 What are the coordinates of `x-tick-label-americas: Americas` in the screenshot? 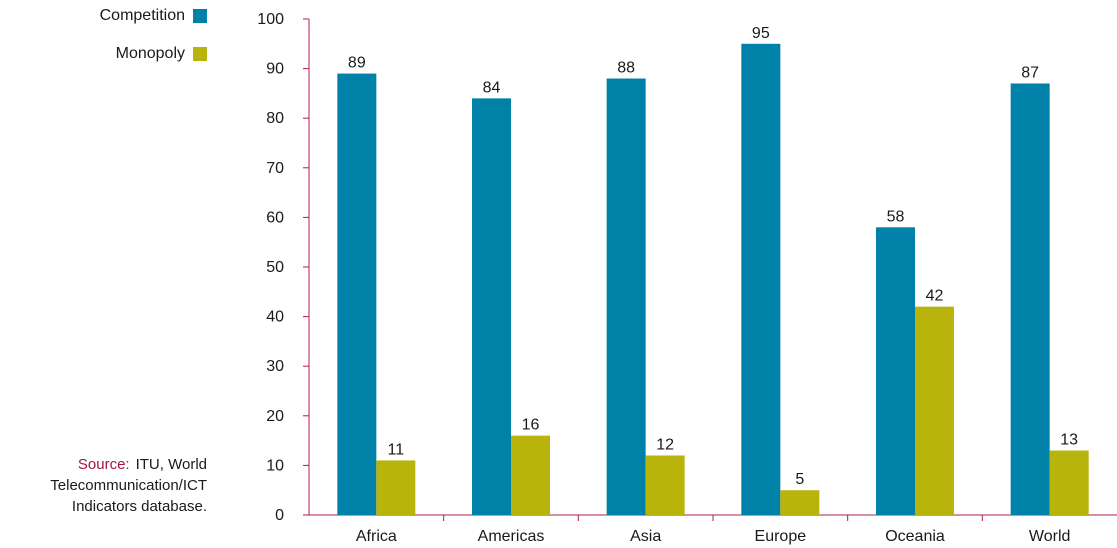 It's located at (511, 536).